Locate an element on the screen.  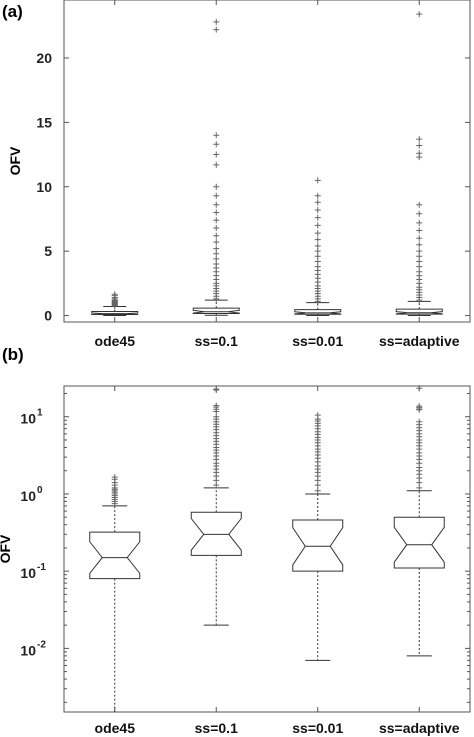
y-tick-label: 15 is located at coordinates (44, 122).